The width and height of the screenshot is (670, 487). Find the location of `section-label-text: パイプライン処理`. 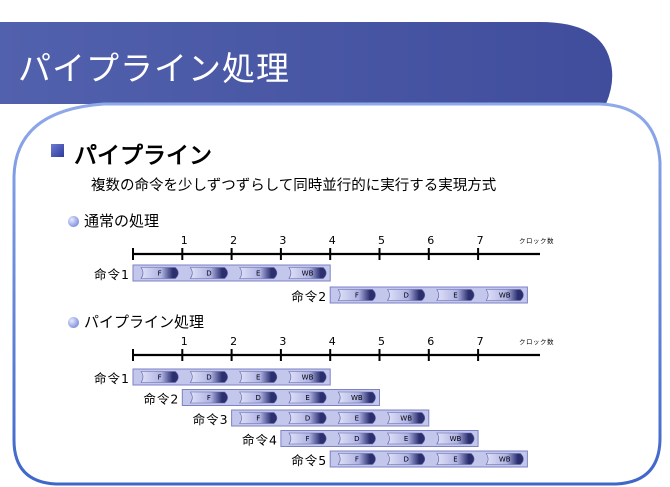

section-label-text: パイプライン処理 is located at coordinates (144, 322).